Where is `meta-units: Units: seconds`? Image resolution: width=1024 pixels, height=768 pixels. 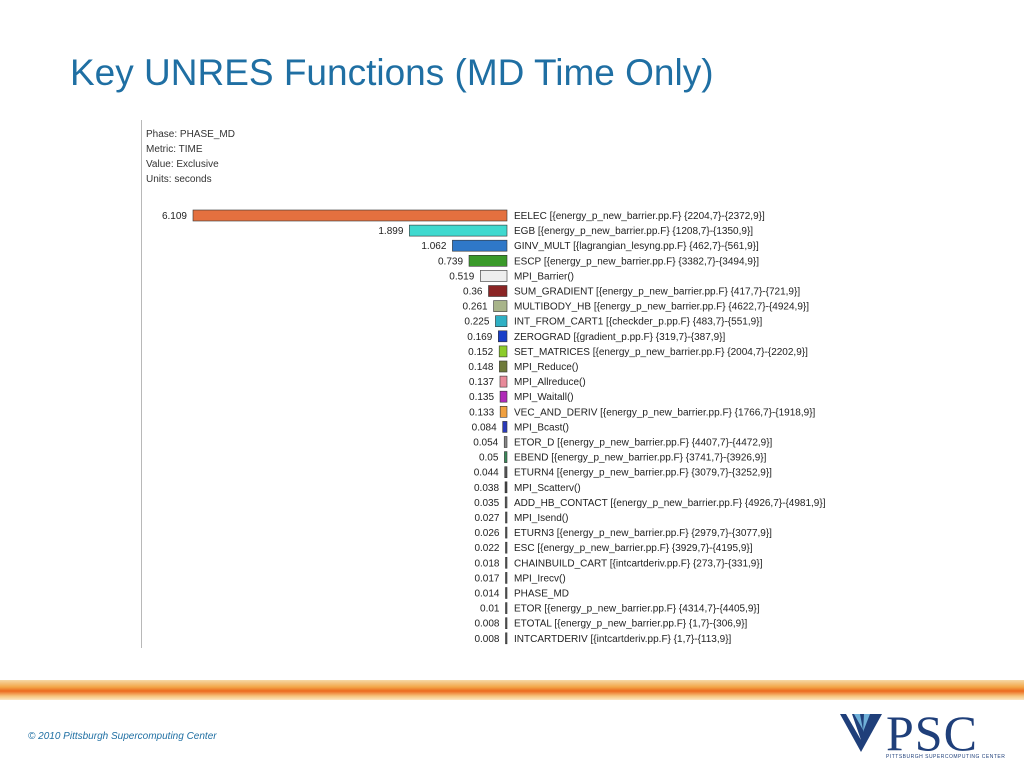
meta-units: Units: seconds is located at coordinates (179, 179).